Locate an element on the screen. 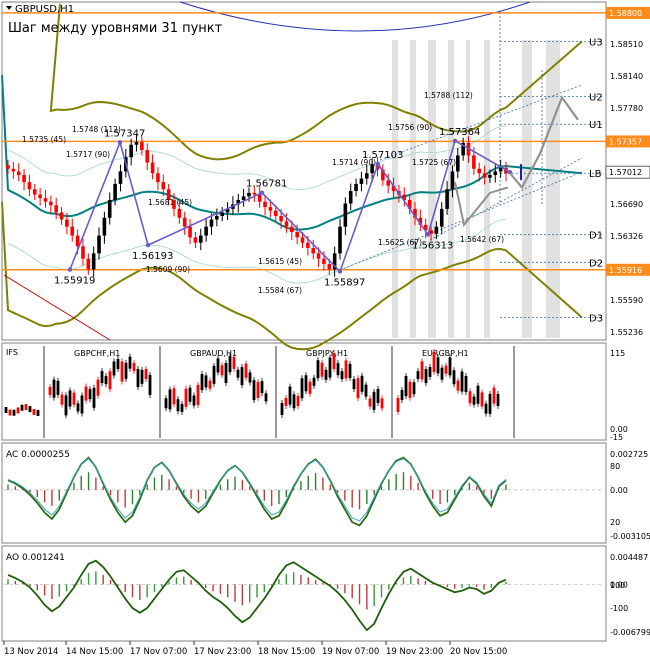 This screenshot has height=664, width=650. level-label-D2: D2 is located at coordinates (596, 263).